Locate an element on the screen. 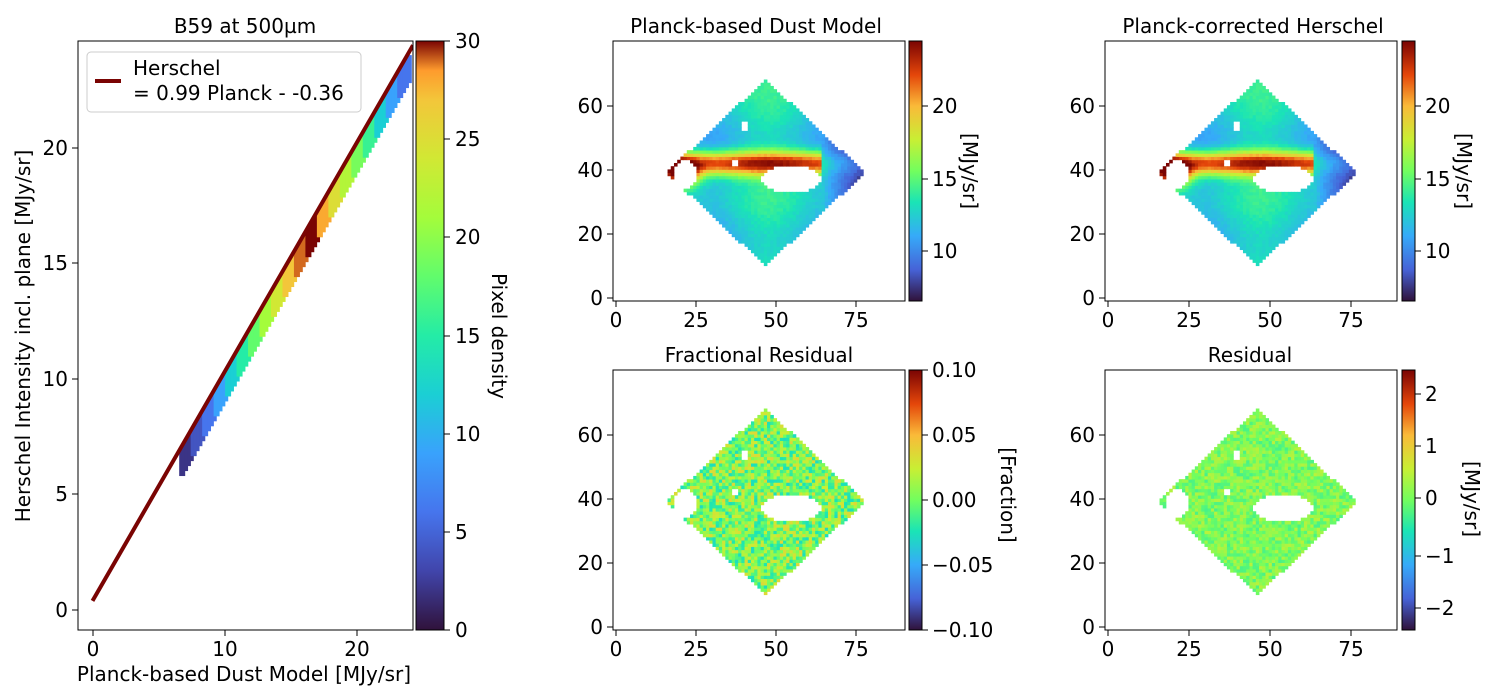  colorbar-tick-label: 20 is located at coordinates (1437, 106).